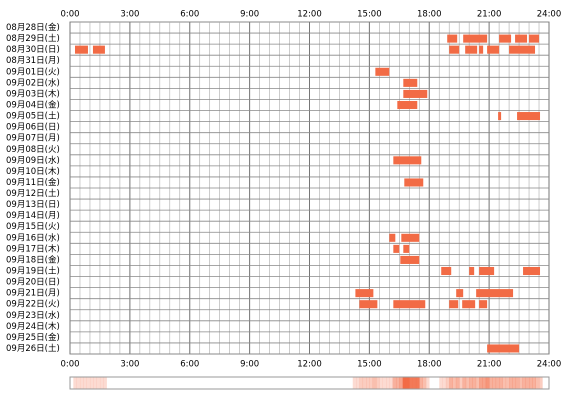  What do you see at coordinates (33, 139) in the screenshot?
I see `row-label: 09月07日(月)` at bounding box center [33, 139].